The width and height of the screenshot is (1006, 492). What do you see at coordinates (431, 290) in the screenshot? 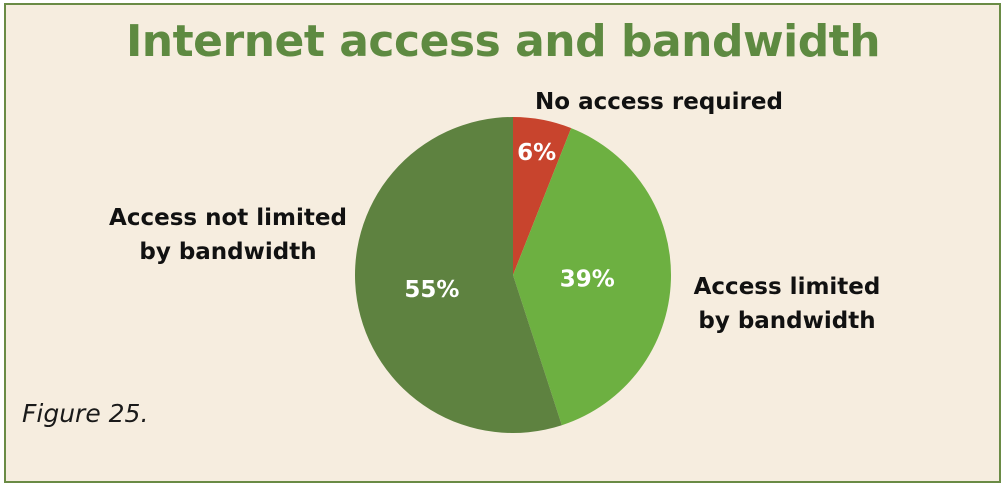
I see `slice-value-label-3: 55%` at bounding box center [431, 290].